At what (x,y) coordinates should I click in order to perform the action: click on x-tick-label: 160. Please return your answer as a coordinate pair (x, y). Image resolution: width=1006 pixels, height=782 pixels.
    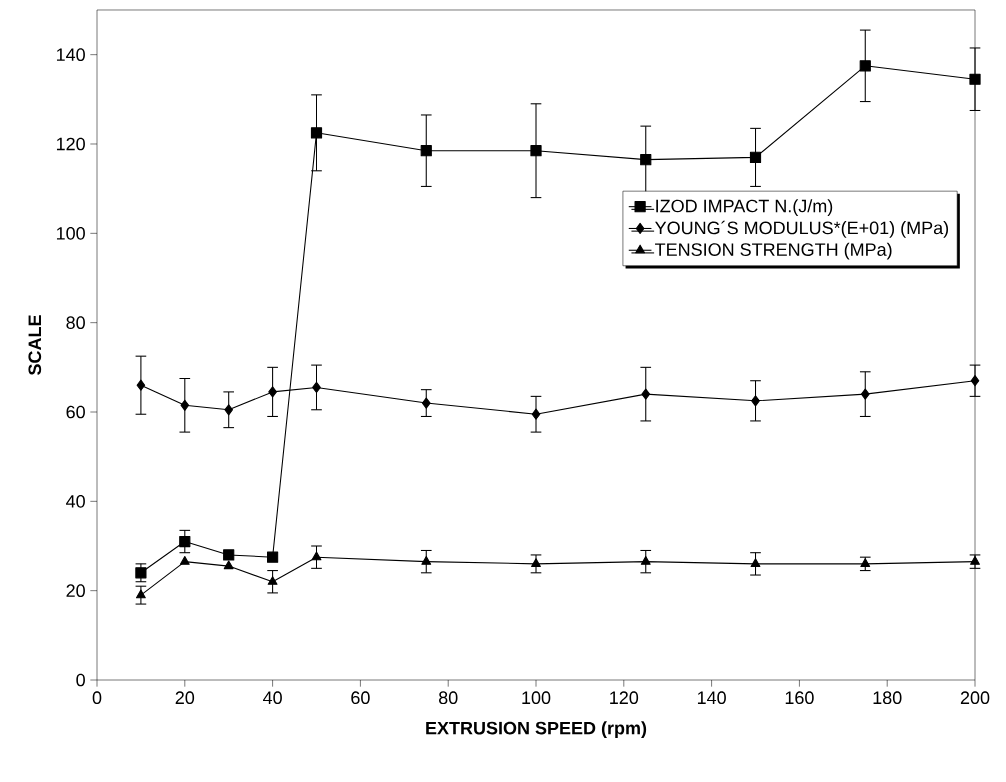
    Looking at the image, I should click on (799, 698).